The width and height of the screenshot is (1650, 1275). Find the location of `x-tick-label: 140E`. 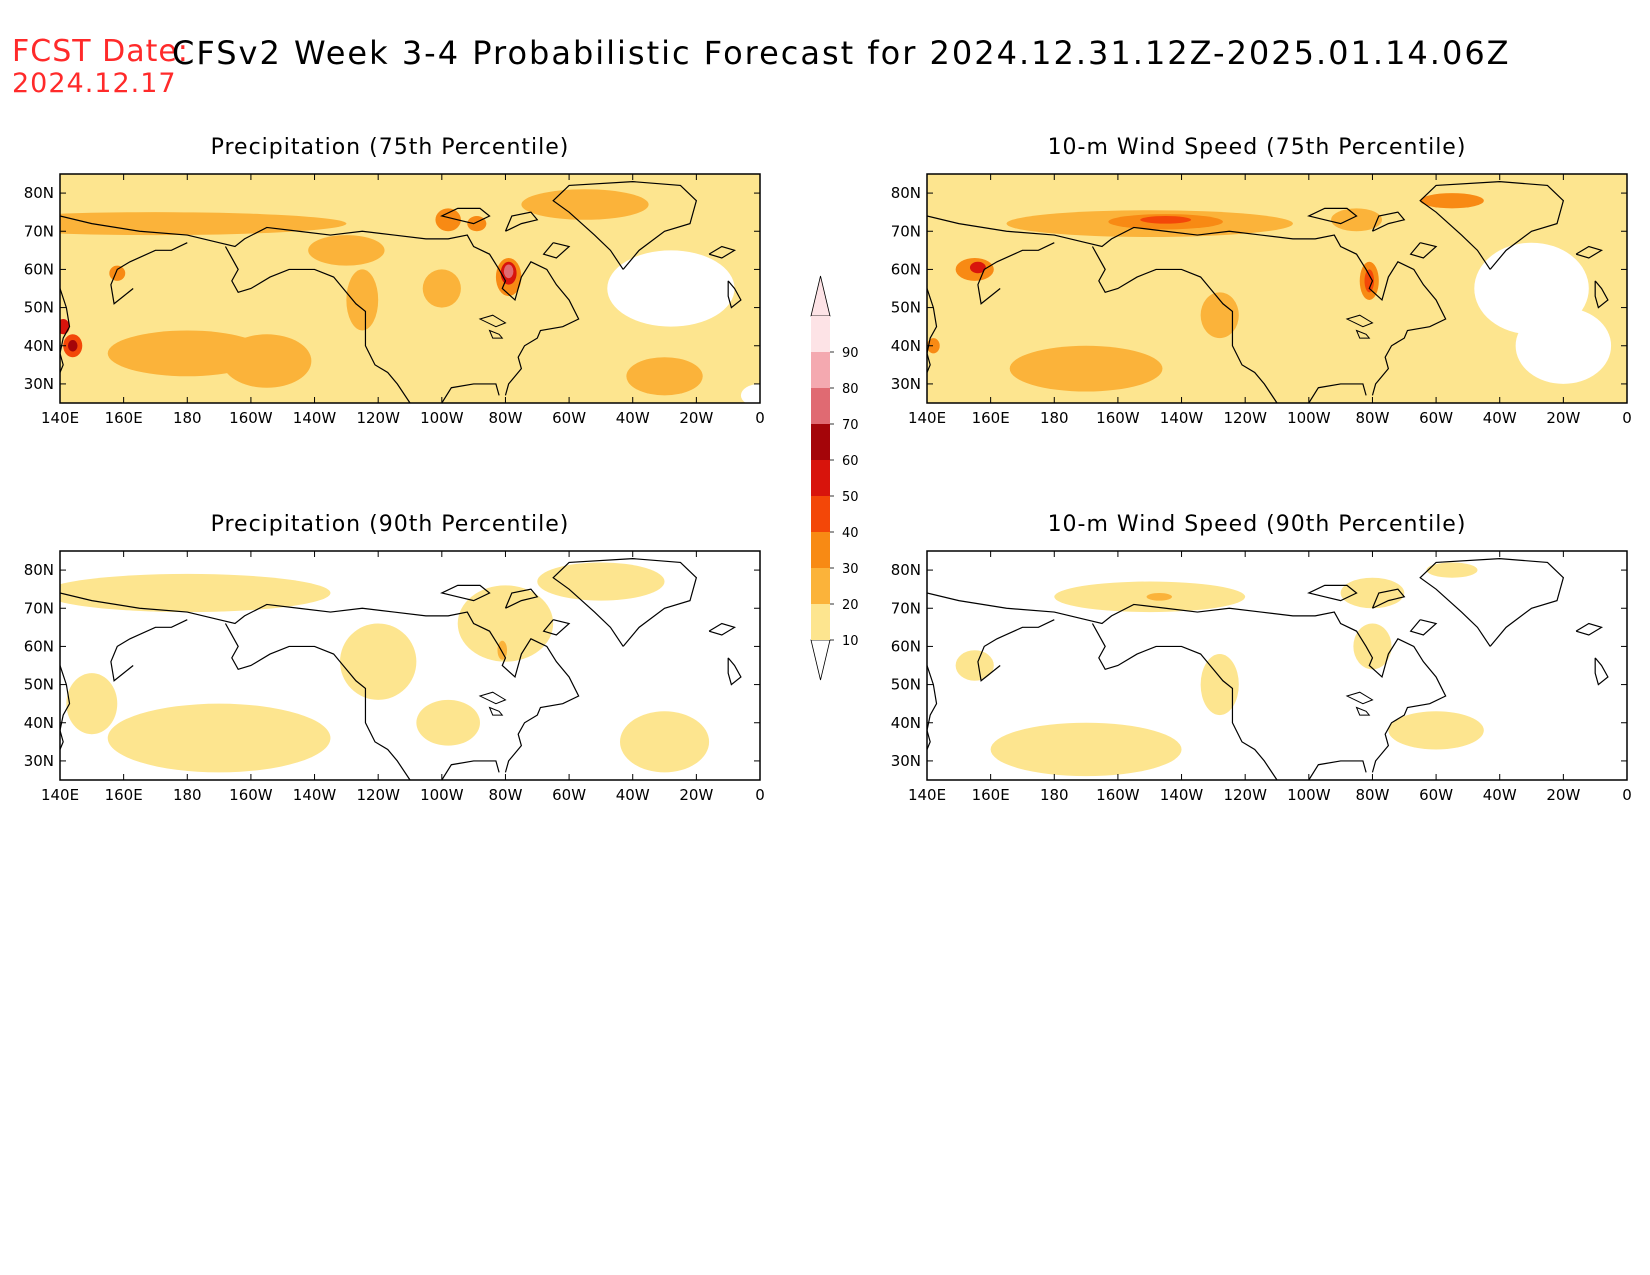

x-tick-label: 140E is located at coordinates (927, 795).